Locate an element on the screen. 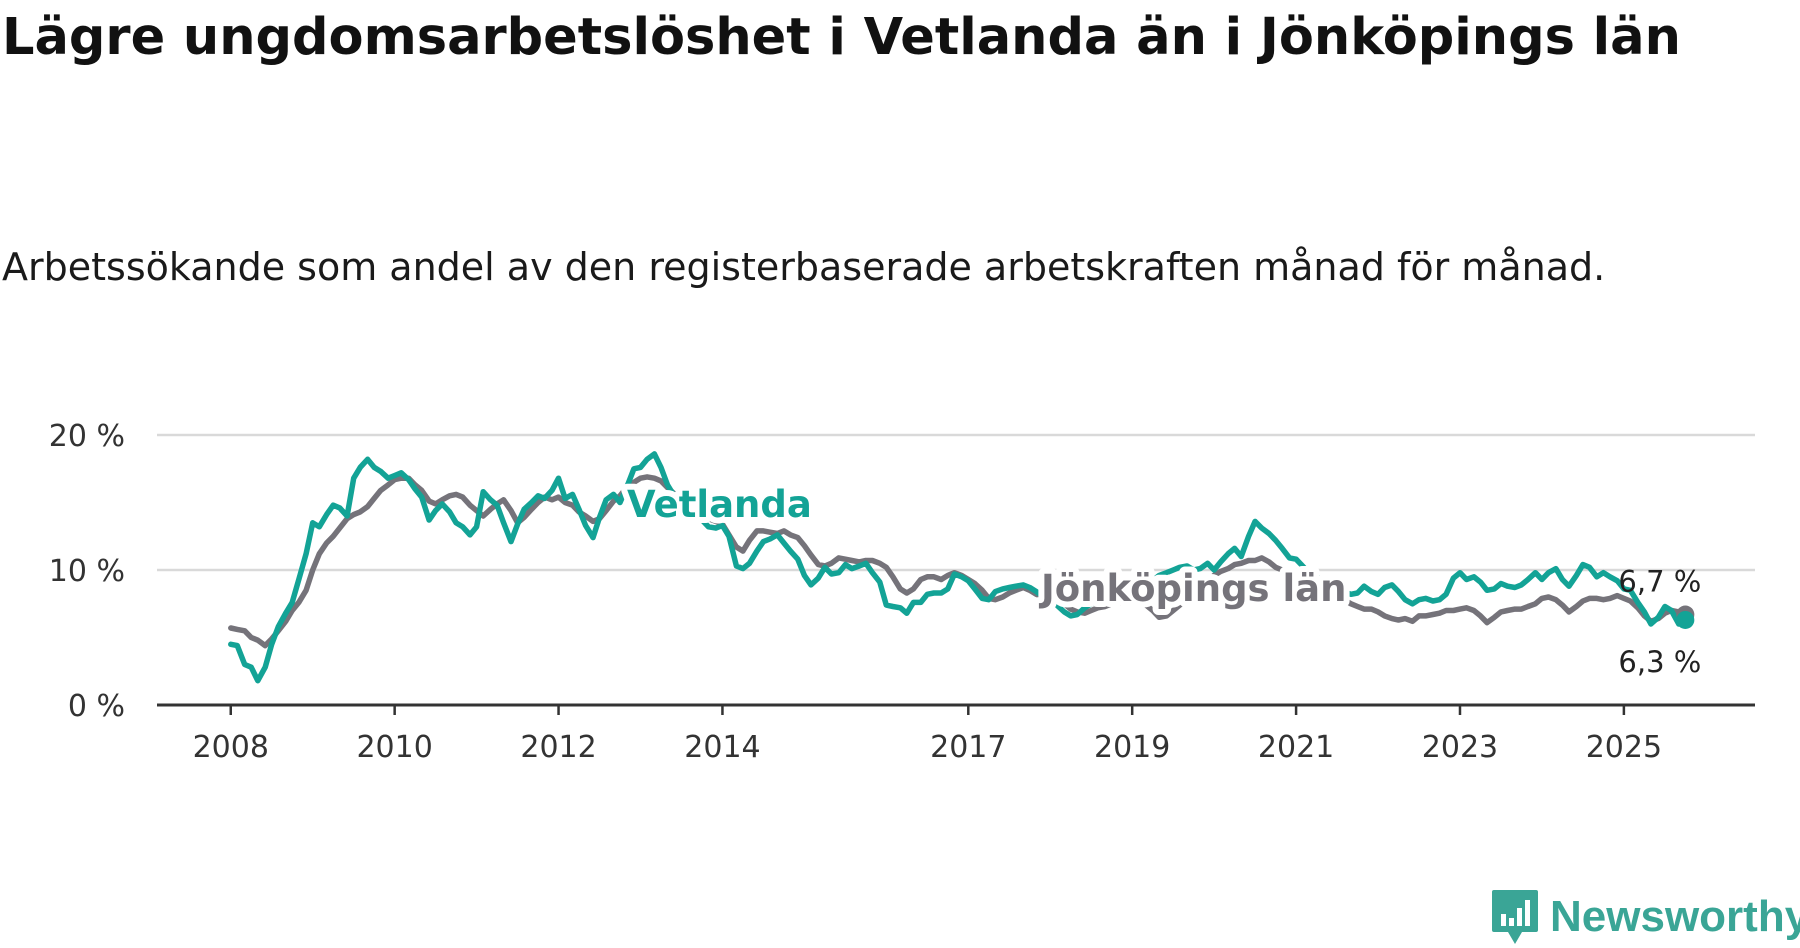  x-tick-label: 2021 is located at coordinates (1296, 747).